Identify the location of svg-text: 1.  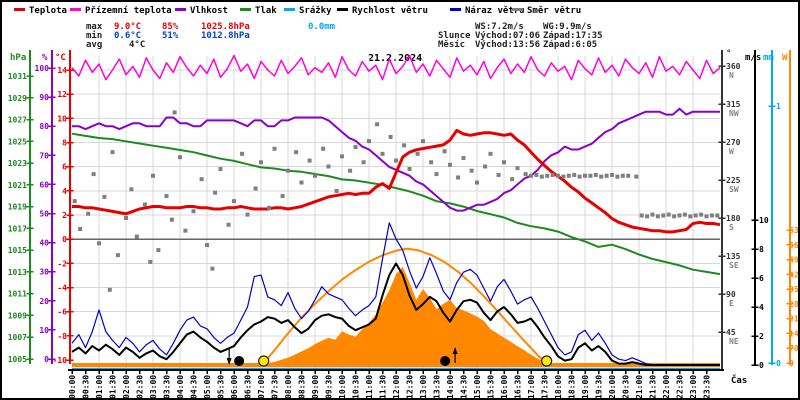
(778, 106).